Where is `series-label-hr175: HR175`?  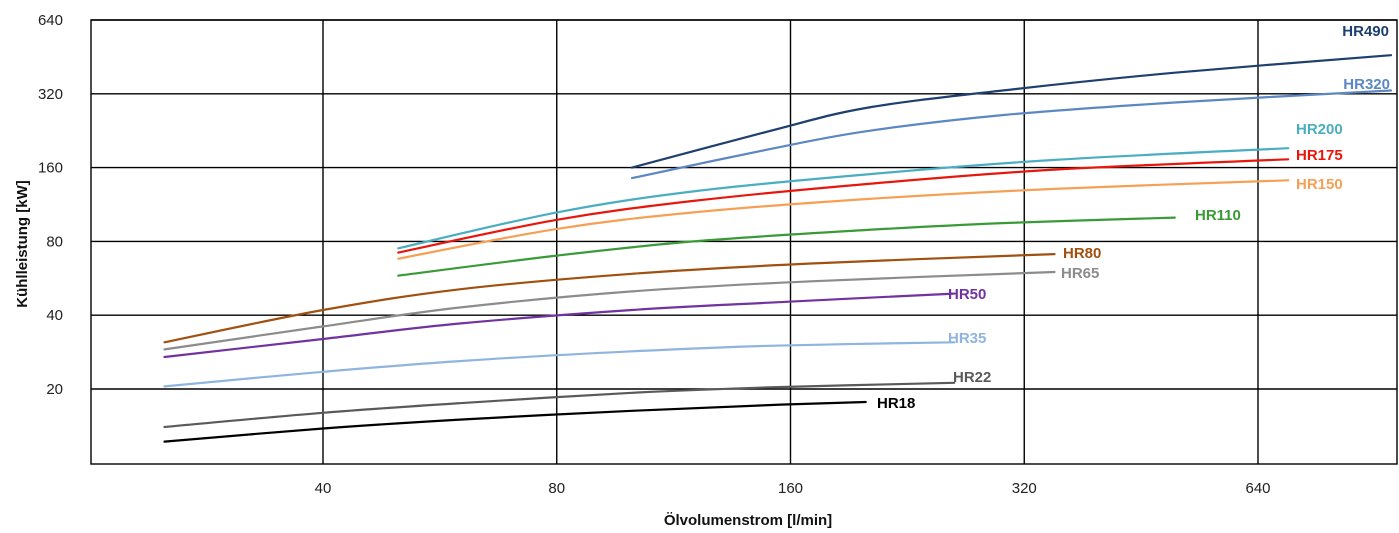 series-label-hr175: HR175 is located at coordinates (1319, 155).